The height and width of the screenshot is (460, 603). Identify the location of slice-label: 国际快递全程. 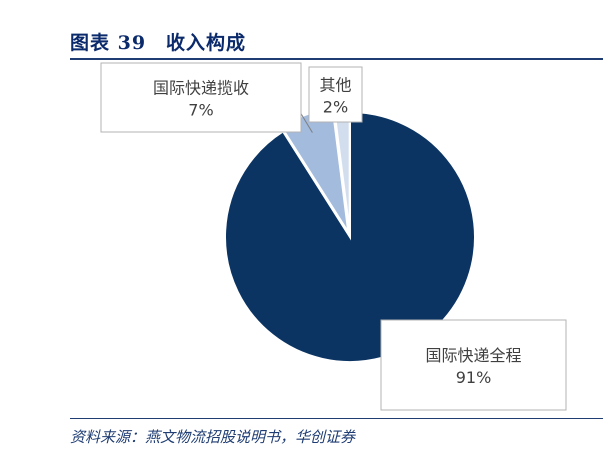
(473, 355).